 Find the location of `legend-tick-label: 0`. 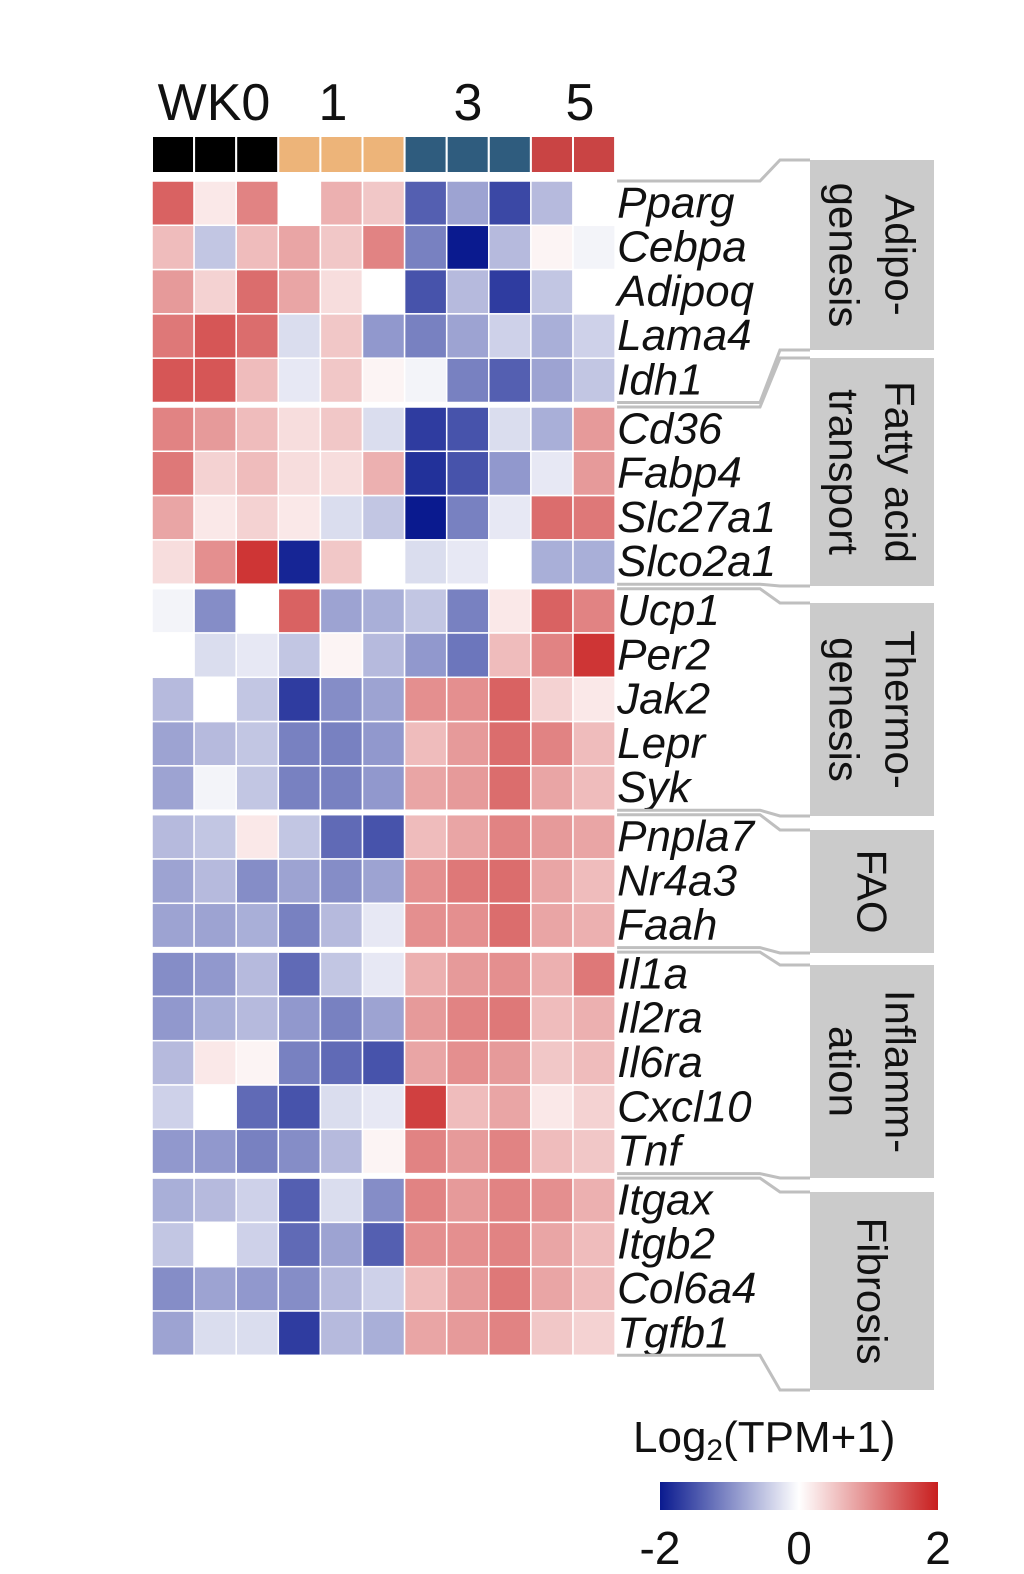

legend-tick-label: 0 is located at coordinates (799, 1548).